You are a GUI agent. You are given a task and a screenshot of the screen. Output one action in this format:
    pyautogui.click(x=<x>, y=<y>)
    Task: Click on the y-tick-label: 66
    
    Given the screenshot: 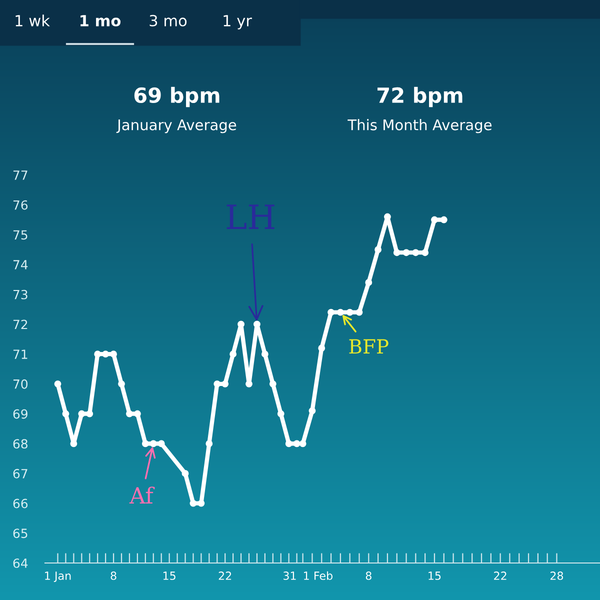 What is the action you would take?
    pyautogui.click(x=20, y=503)
    